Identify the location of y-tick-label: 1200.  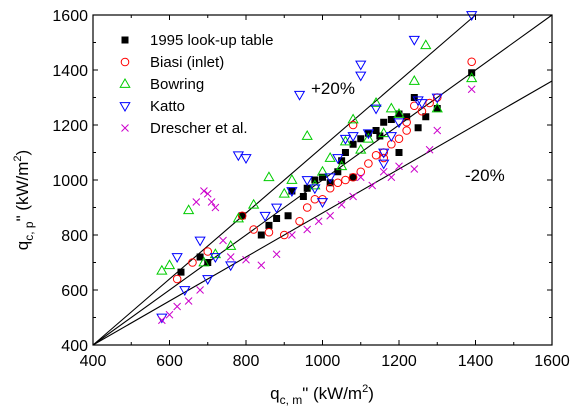
(70, 126).